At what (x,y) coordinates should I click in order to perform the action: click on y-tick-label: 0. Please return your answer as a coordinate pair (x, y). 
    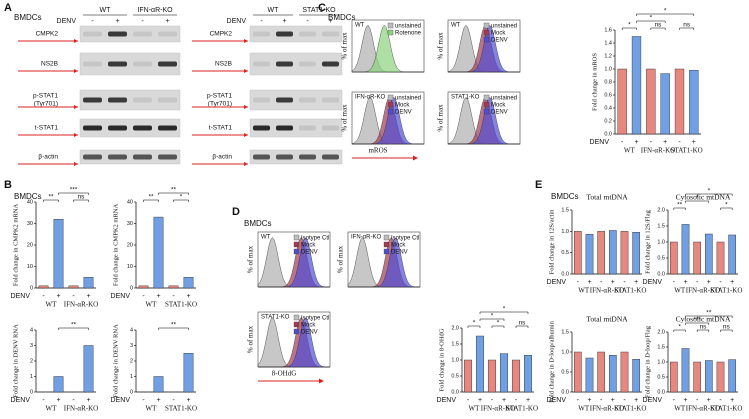
    Looking at the image, I should click on (131, 392).